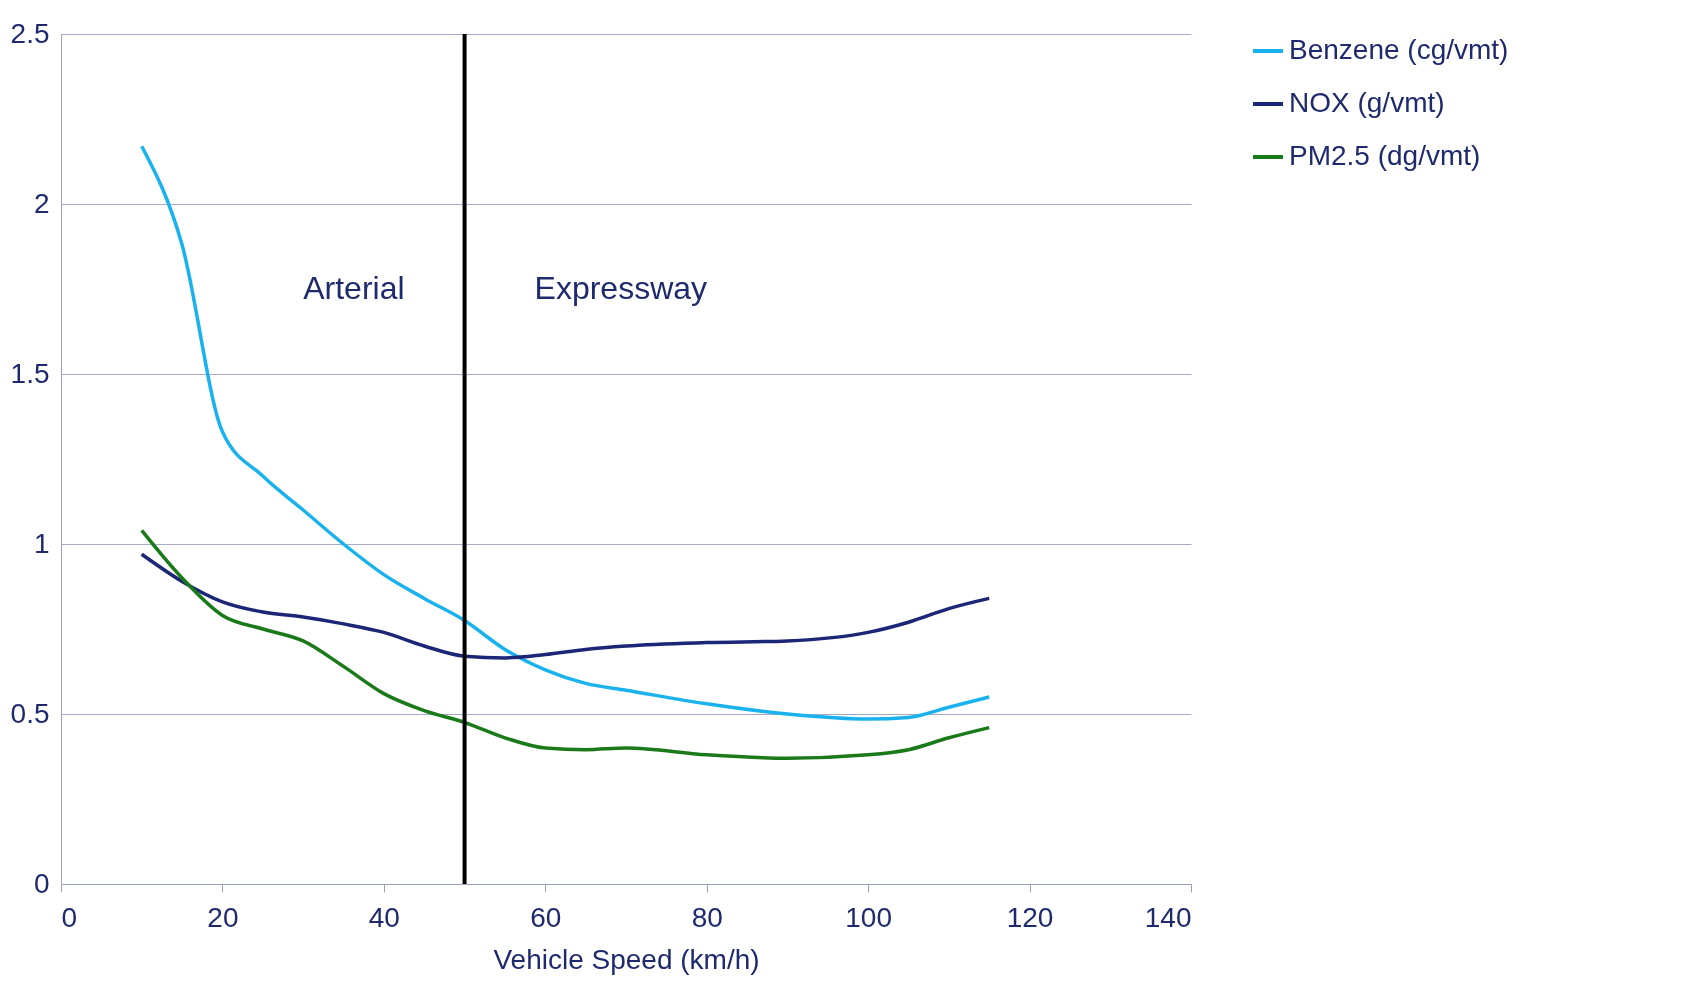 This screenshot has width=1684, height=1007. I want to click on y-tick-label: 0, so click(41, 883).